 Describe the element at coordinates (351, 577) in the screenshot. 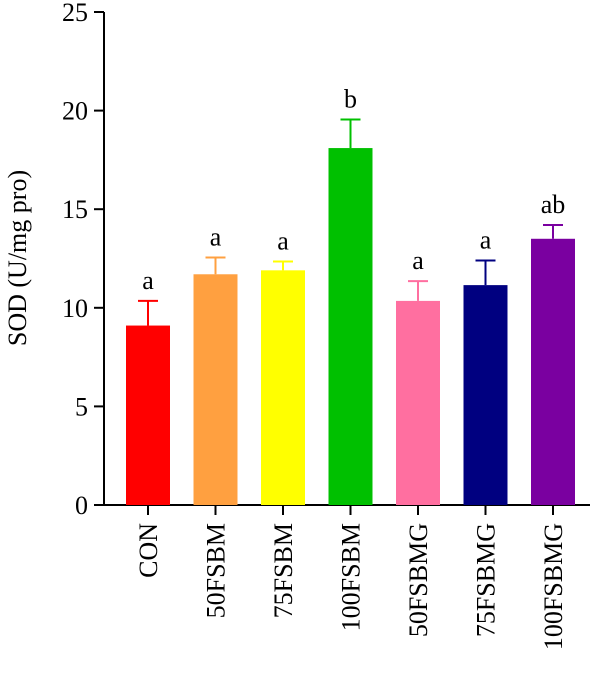

I see `x-tick-label: 100FSBM` at that location.